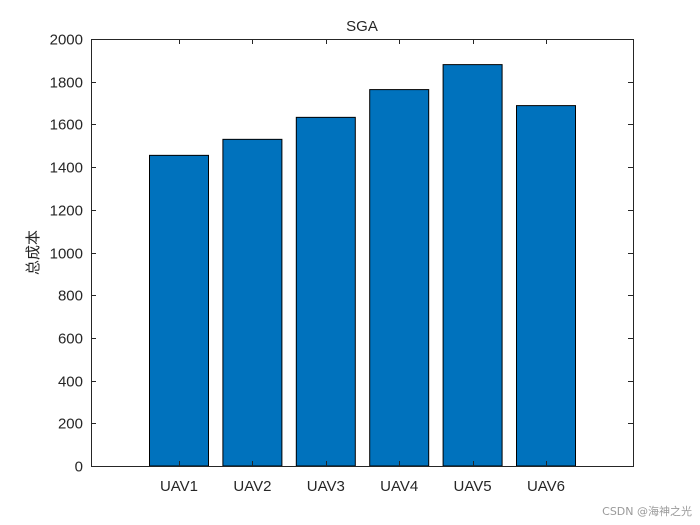 This screenshot has width=700, height=525. I want to click on y-tick-label: 1600, so click(66, 125).